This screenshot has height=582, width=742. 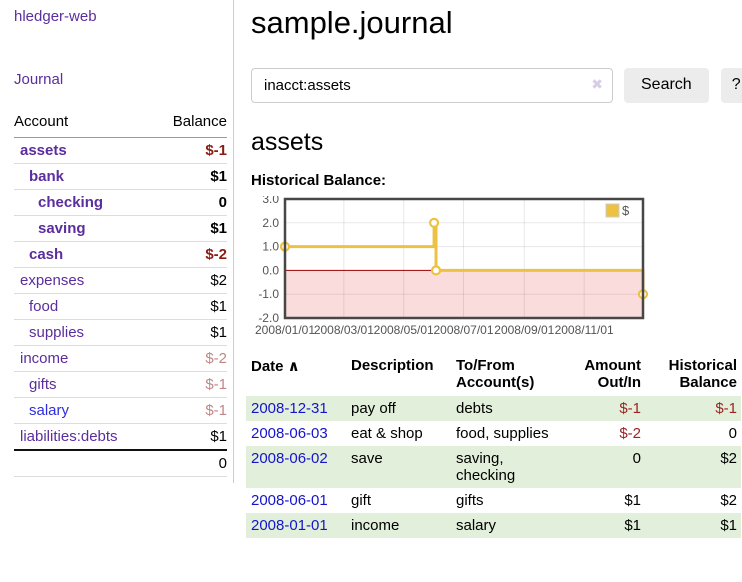 I want to click on account-balance: $2, so click(x=190, y=280).